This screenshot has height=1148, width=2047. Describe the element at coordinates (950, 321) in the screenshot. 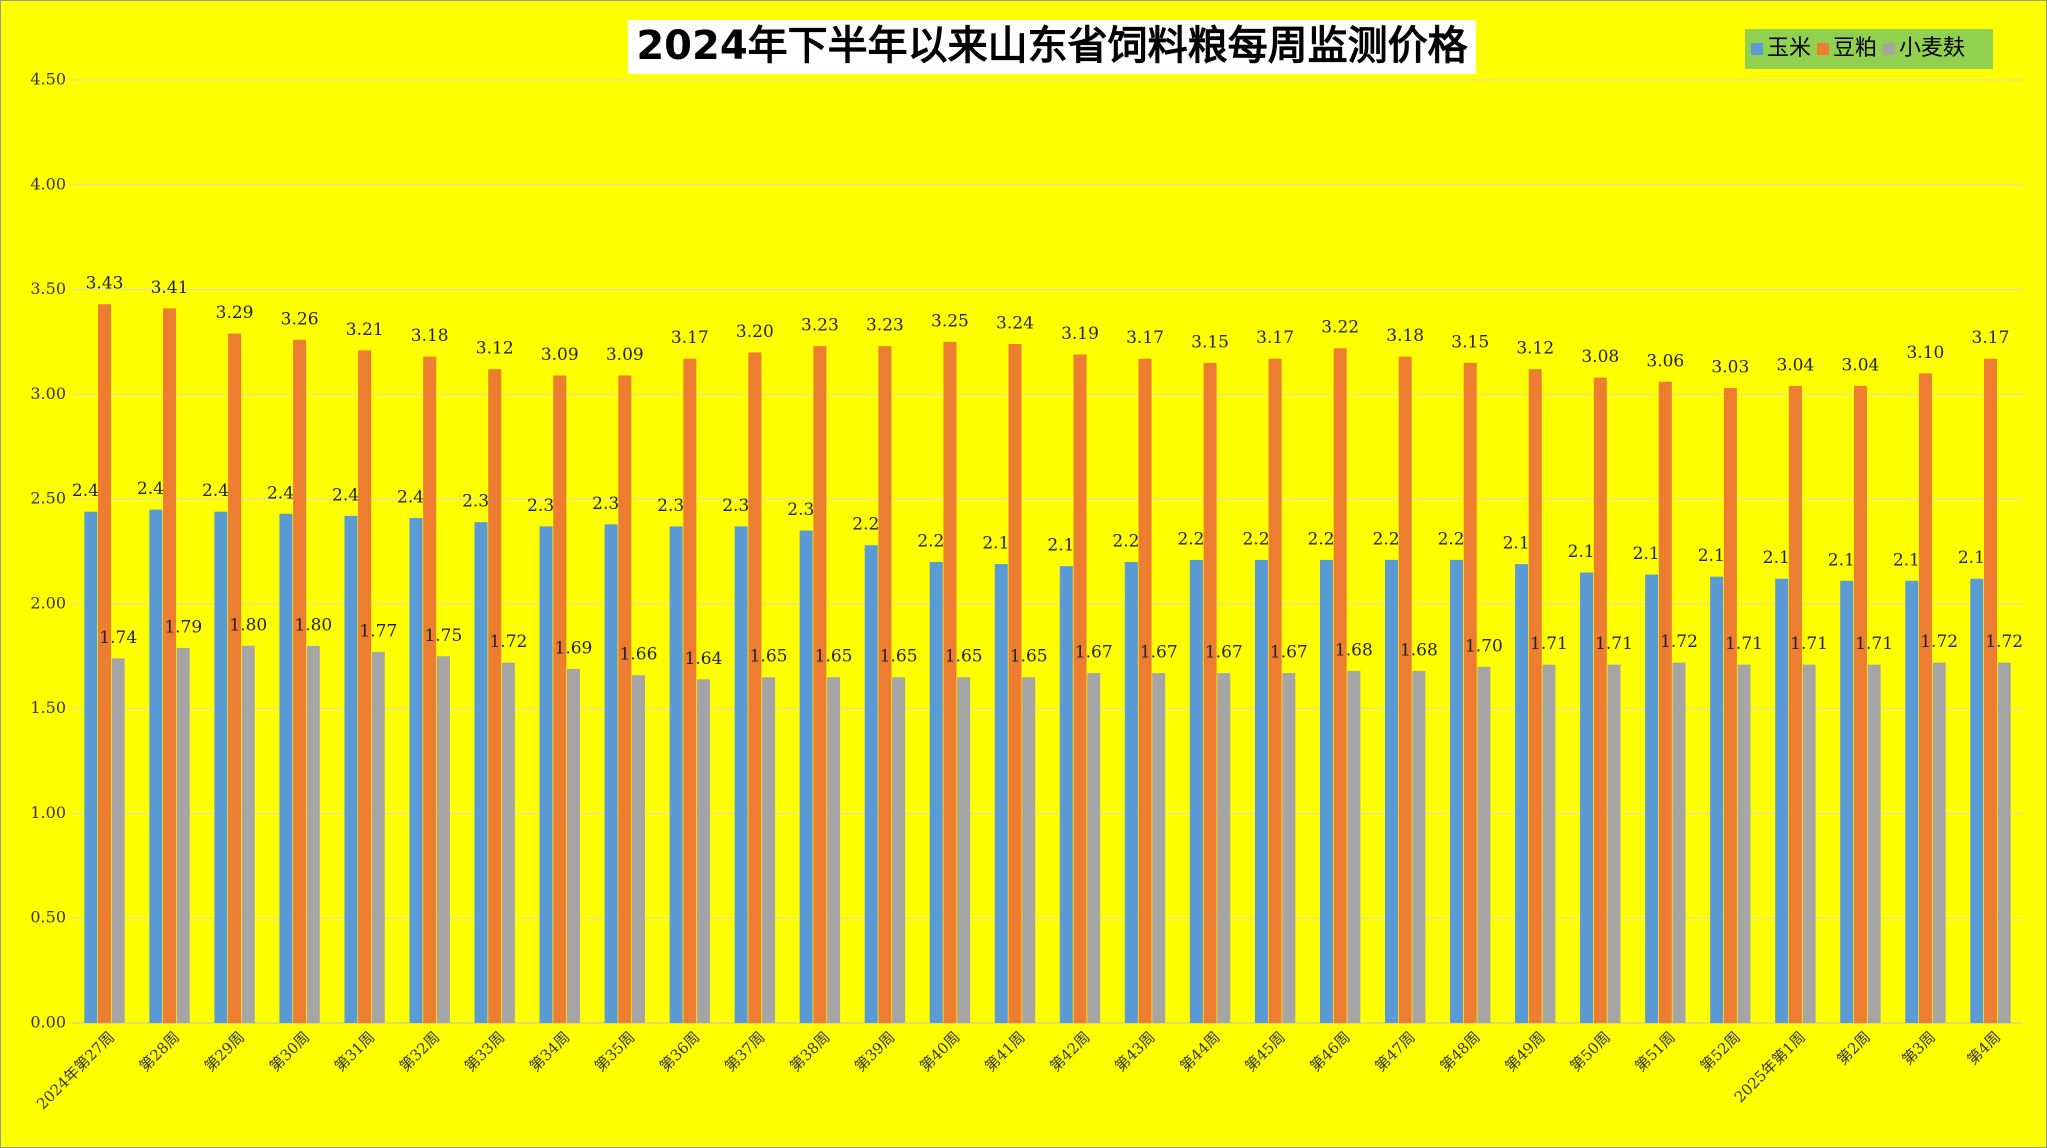

I see `value-label: 3.25` at that location.